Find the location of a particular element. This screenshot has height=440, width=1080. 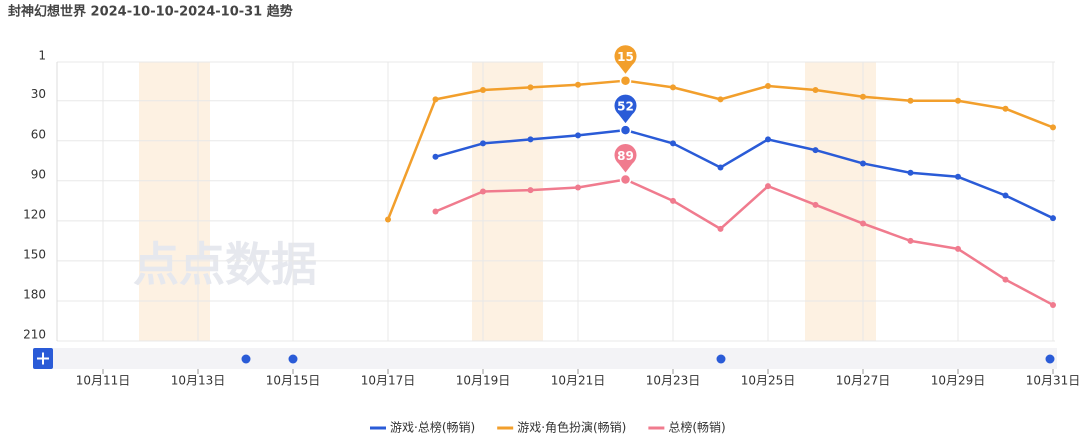

x-tick-label: 10月27日 is located at coordinates (863, 381).